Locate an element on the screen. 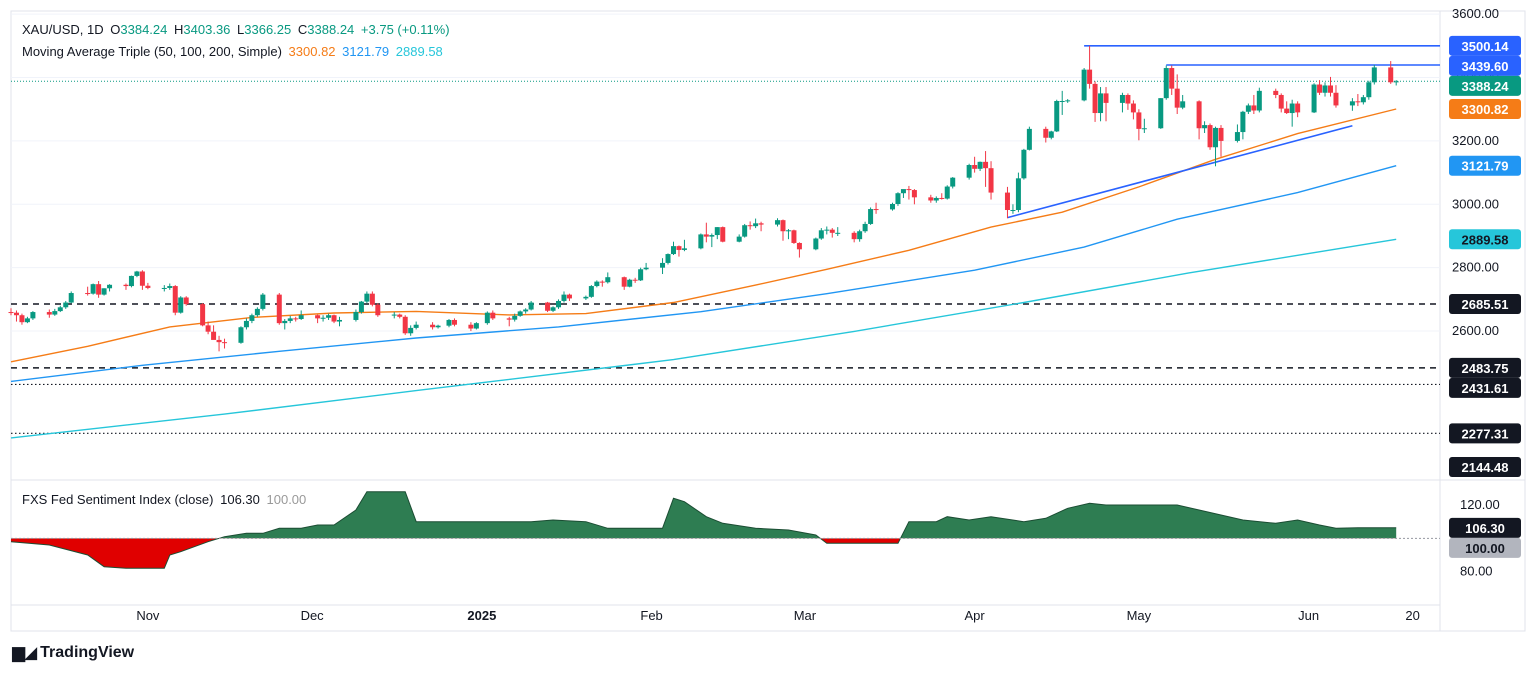 The height and width of the screenshot is (675, 1536). tradingview-logo: ▆◢ TradingView is located at coordinates (73, 653).